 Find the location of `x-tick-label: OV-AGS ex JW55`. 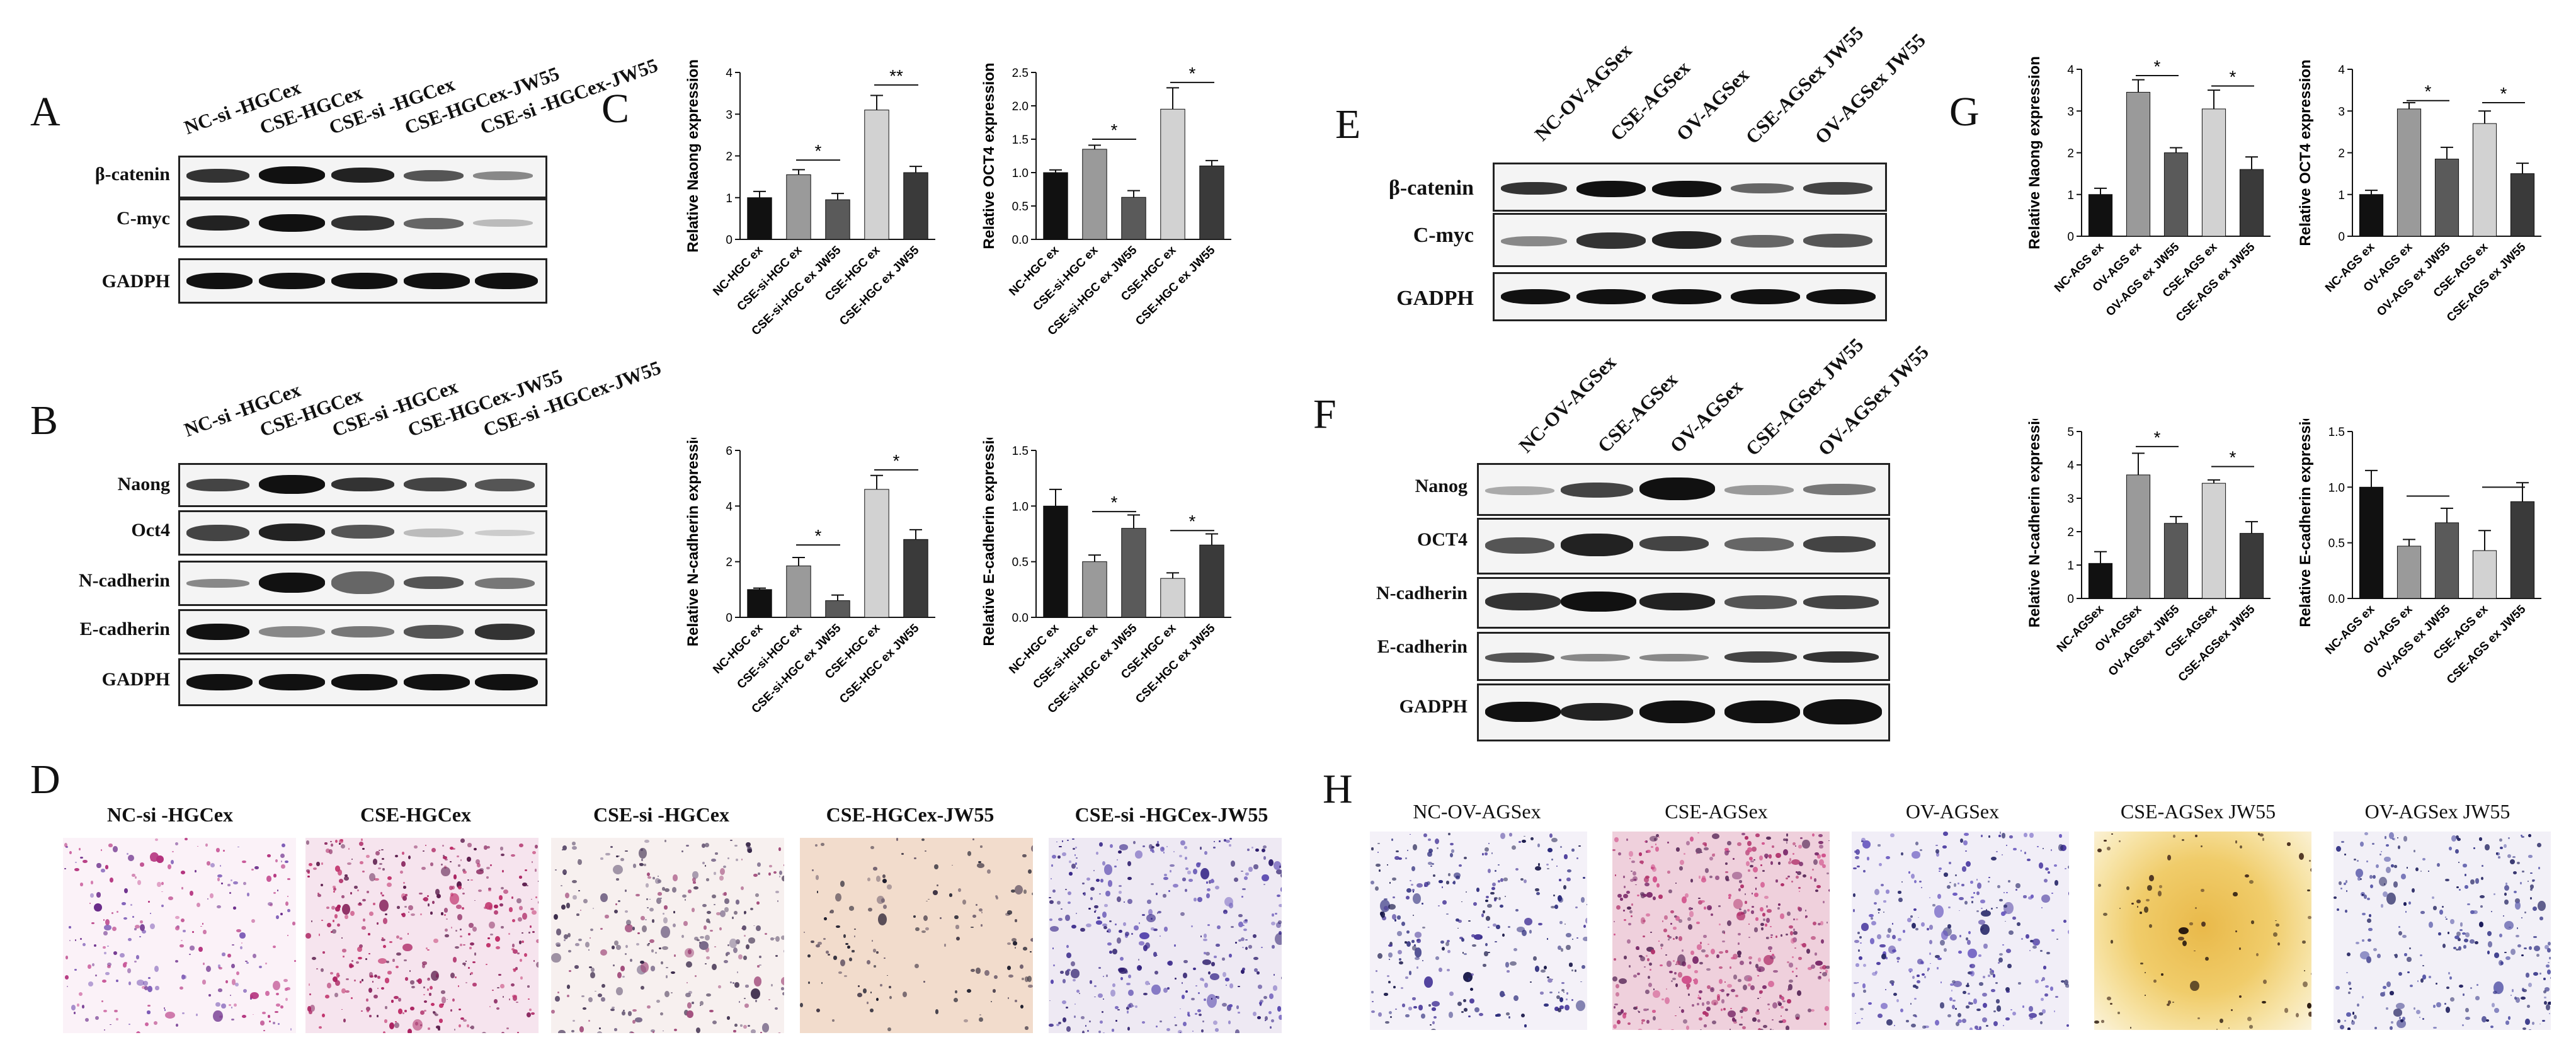

x-tick-label: OV-AGS ex JW55 is located at coordinates (2413, 279).